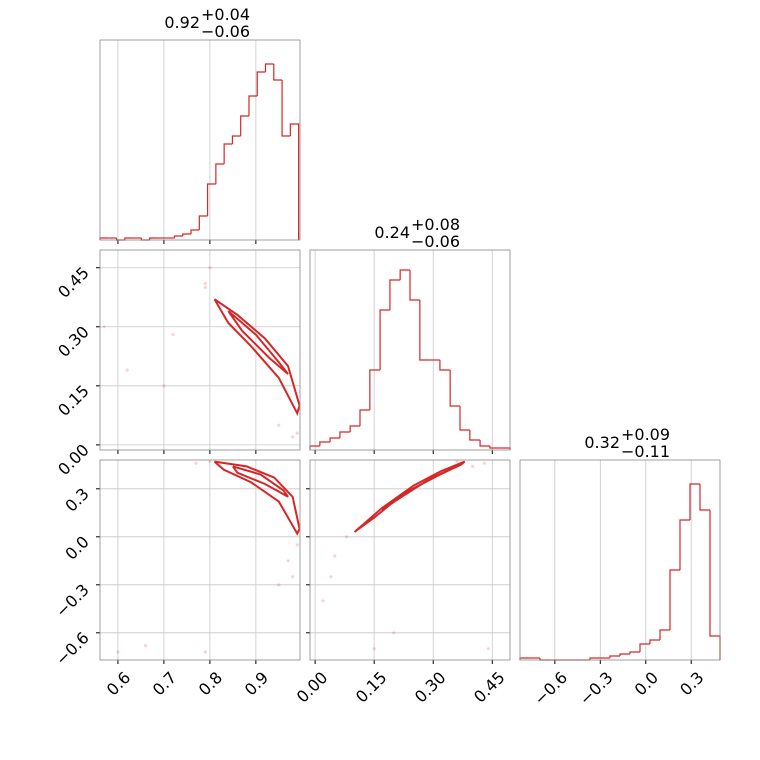 This screenshot has width=760, height=760. Describe the element at coordinates (73, 400) in the screenshot. I see `y-tick-label: 0.15` at that location.